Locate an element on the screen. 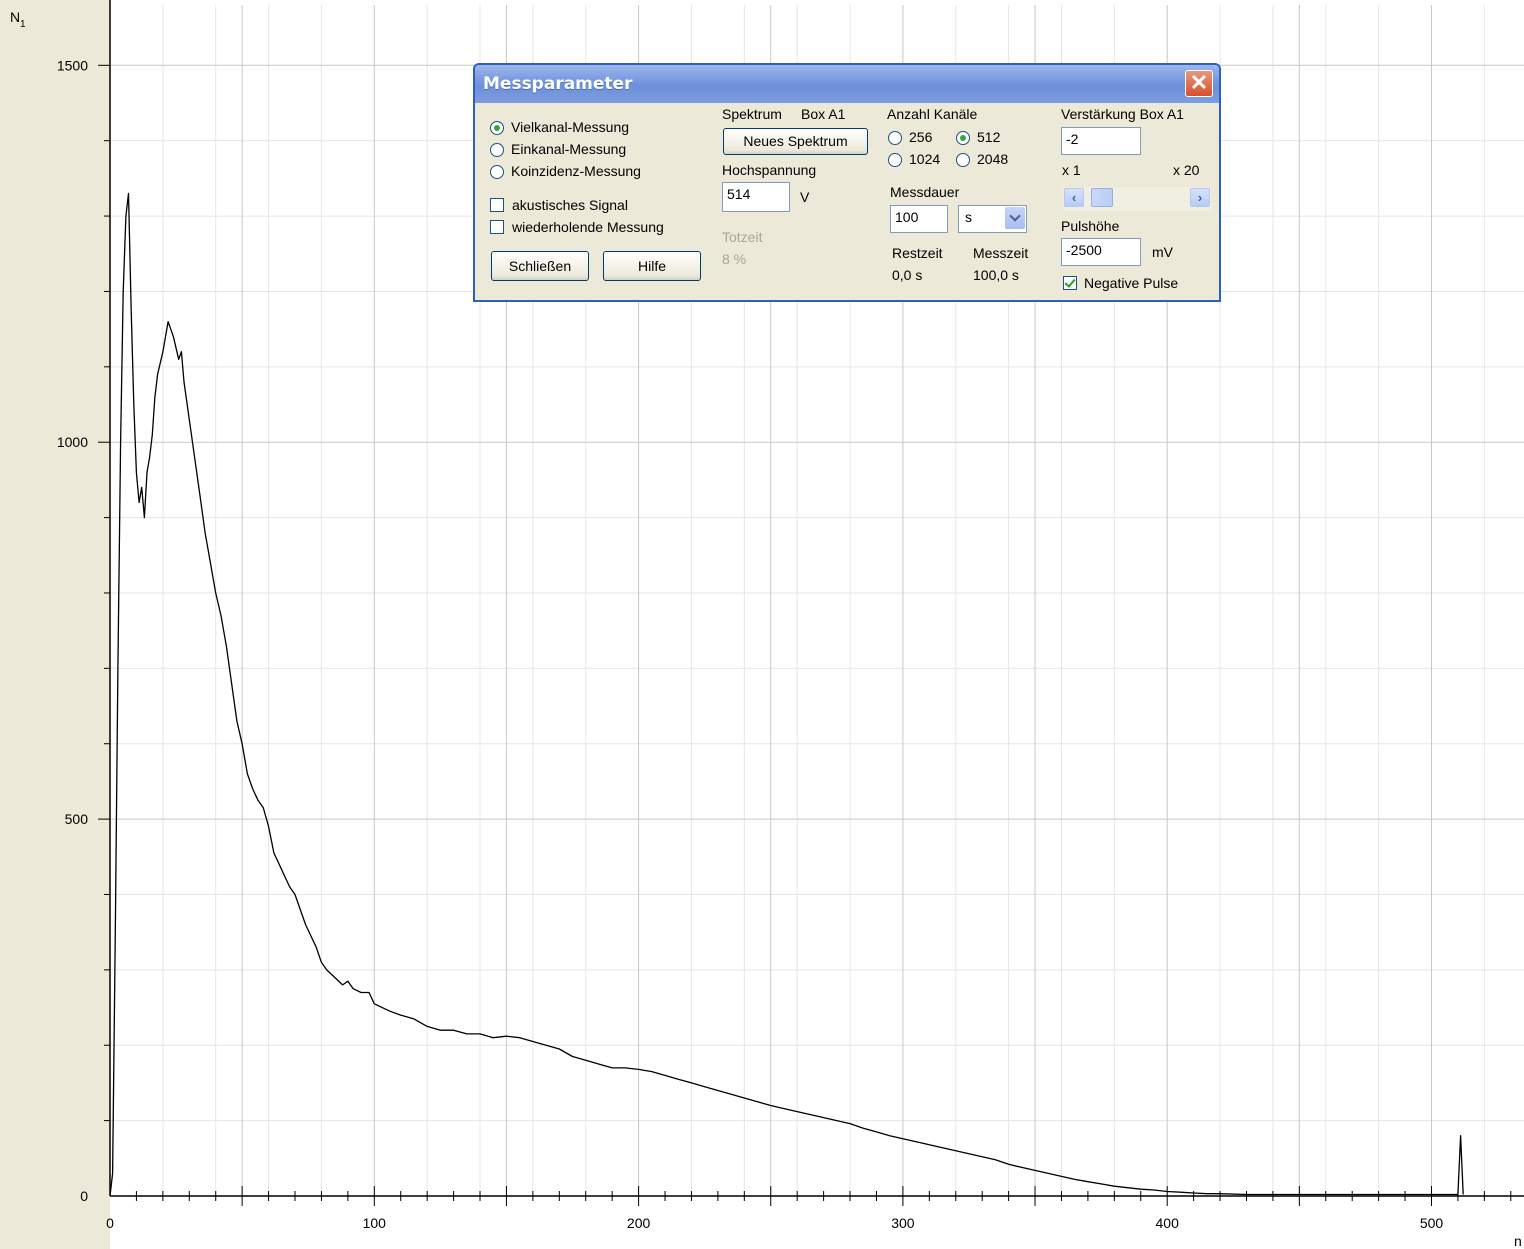 This screenshot has width=1524, height=1249. new-spectrum-button: Neues Spektrum is located at coordinates (795, 141).